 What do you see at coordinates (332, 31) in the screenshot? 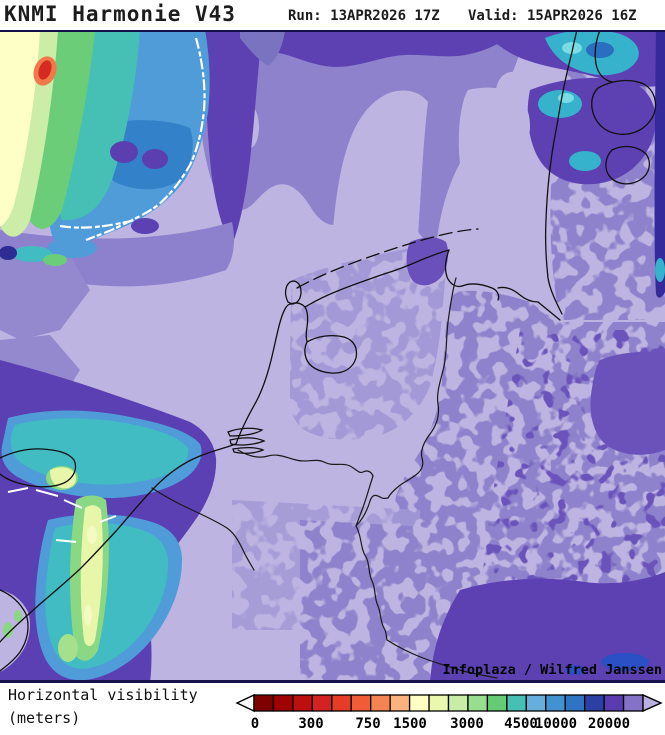
I see `map-top-frame` at bounding box center [332, 31].